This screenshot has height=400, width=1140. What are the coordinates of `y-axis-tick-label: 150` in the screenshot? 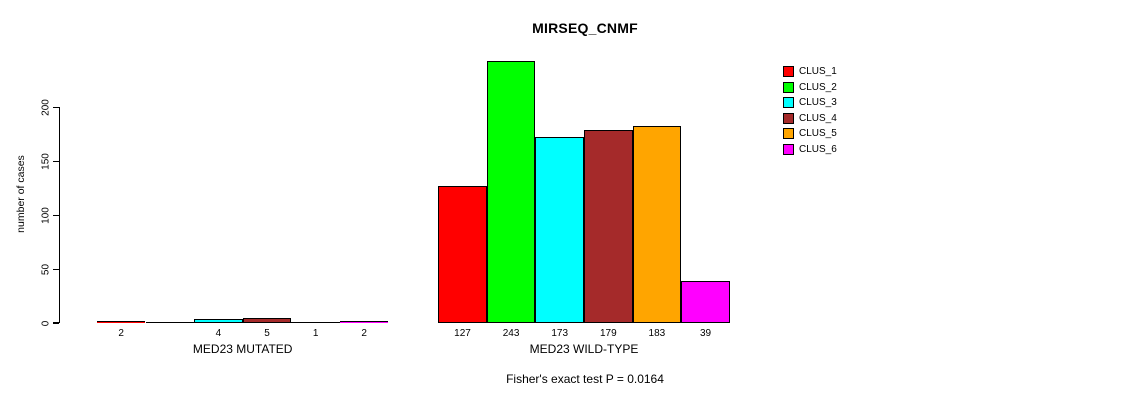 It's located at (46, 161).